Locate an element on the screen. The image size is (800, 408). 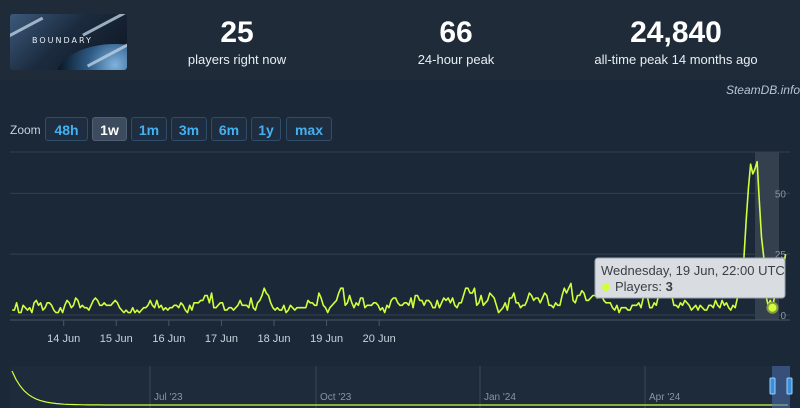
zoom-1w-button: 1w is located at coordinates (109, 129).